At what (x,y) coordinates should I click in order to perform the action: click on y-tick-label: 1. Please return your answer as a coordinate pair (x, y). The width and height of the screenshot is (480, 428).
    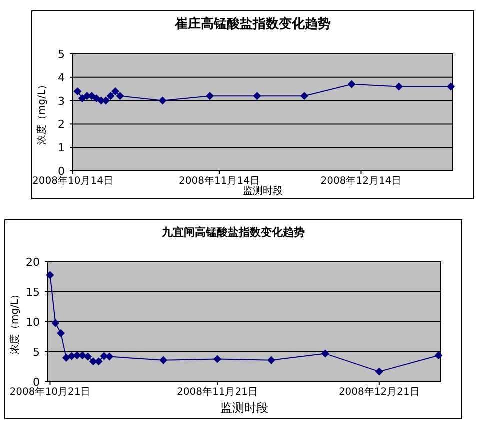
    Looking at the image, I should click on (61, 148).